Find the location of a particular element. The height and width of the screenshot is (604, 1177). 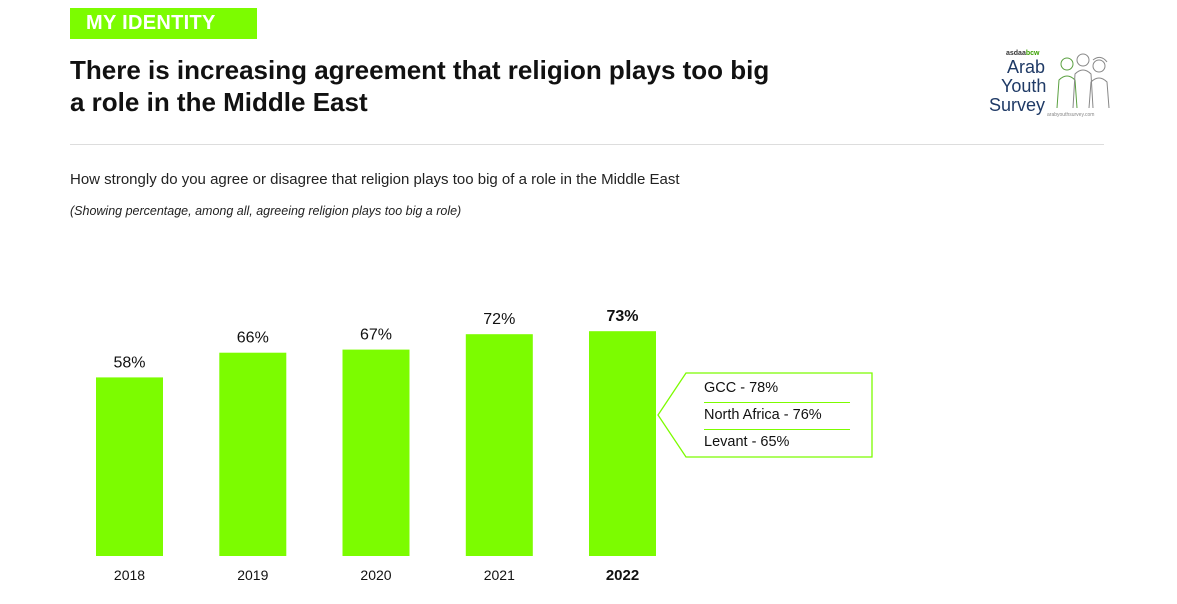

callout-frame is located at coordinates (765, 415).